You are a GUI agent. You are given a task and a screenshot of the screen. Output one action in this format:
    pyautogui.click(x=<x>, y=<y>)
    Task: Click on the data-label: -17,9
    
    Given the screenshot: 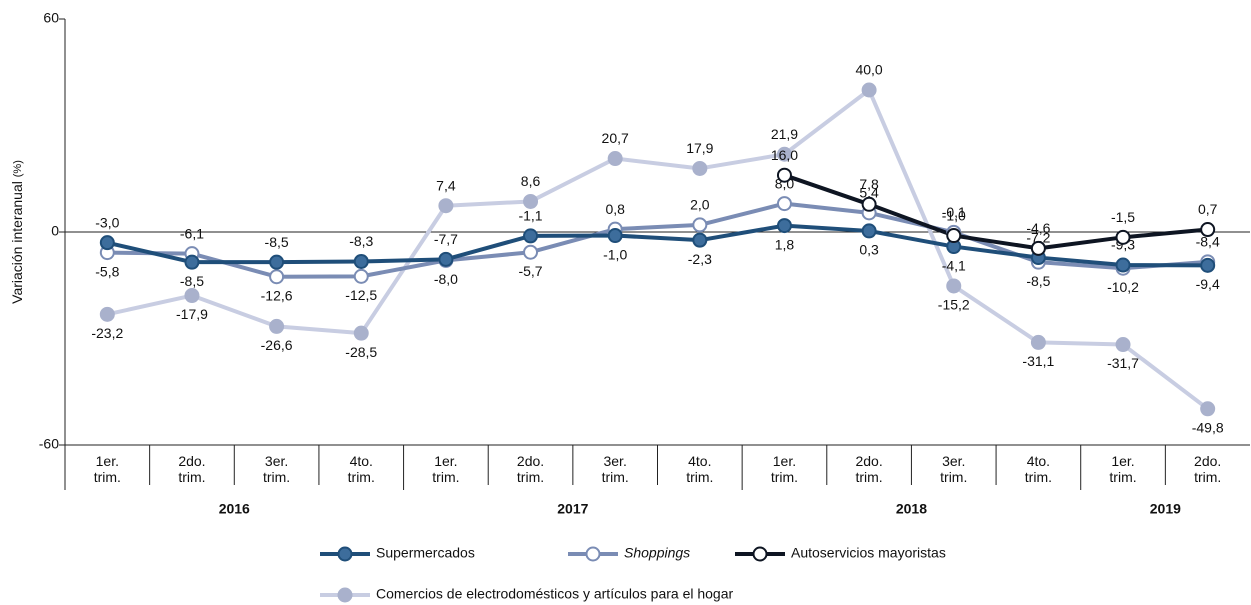 What is the action you would take?
    pyautogui.click(x=192, y=314)
    